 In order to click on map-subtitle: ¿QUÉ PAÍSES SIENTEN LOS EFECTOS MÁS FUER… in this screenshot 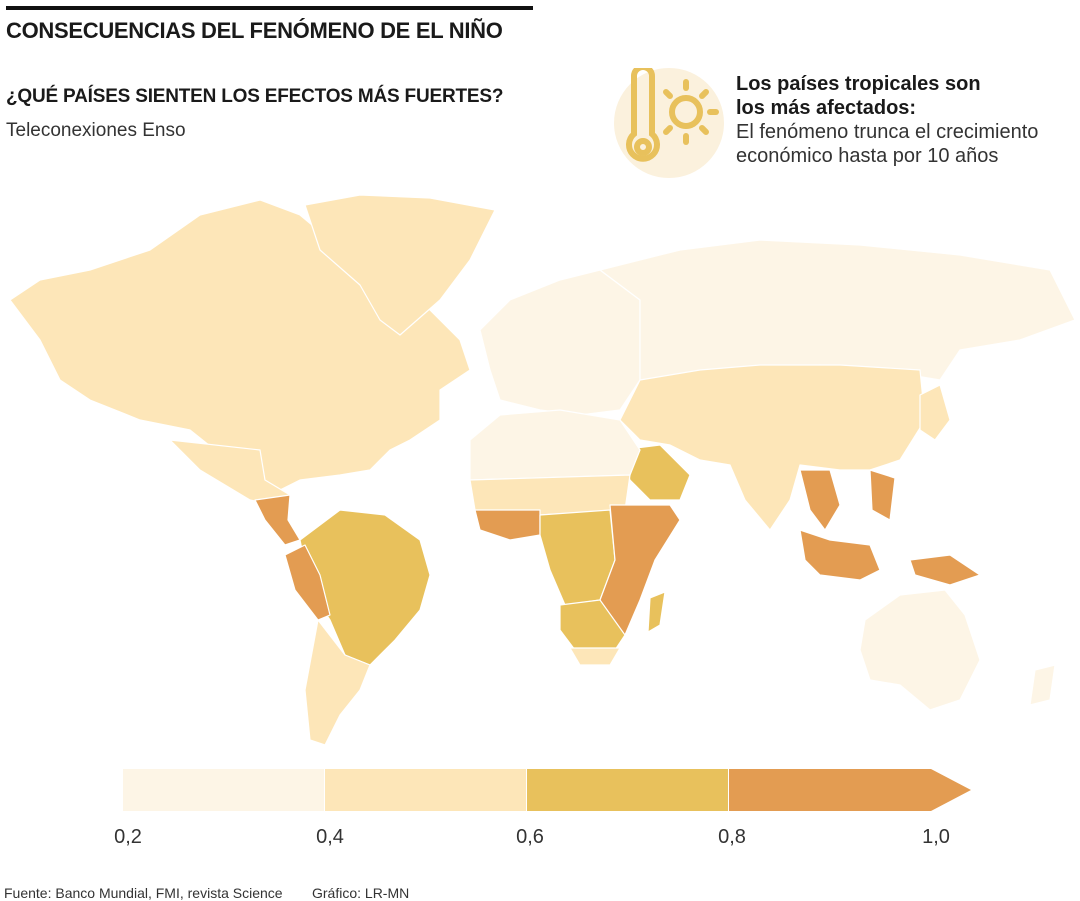, I will do `click(255, 96)`.